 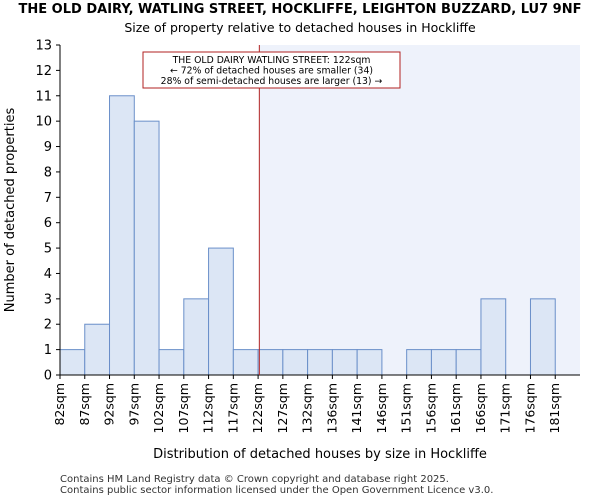 What do you see at coordinates (430, 408) in the screenshot?
I see `x-tick-label: 156sqm` at bounding box center [430, 408].